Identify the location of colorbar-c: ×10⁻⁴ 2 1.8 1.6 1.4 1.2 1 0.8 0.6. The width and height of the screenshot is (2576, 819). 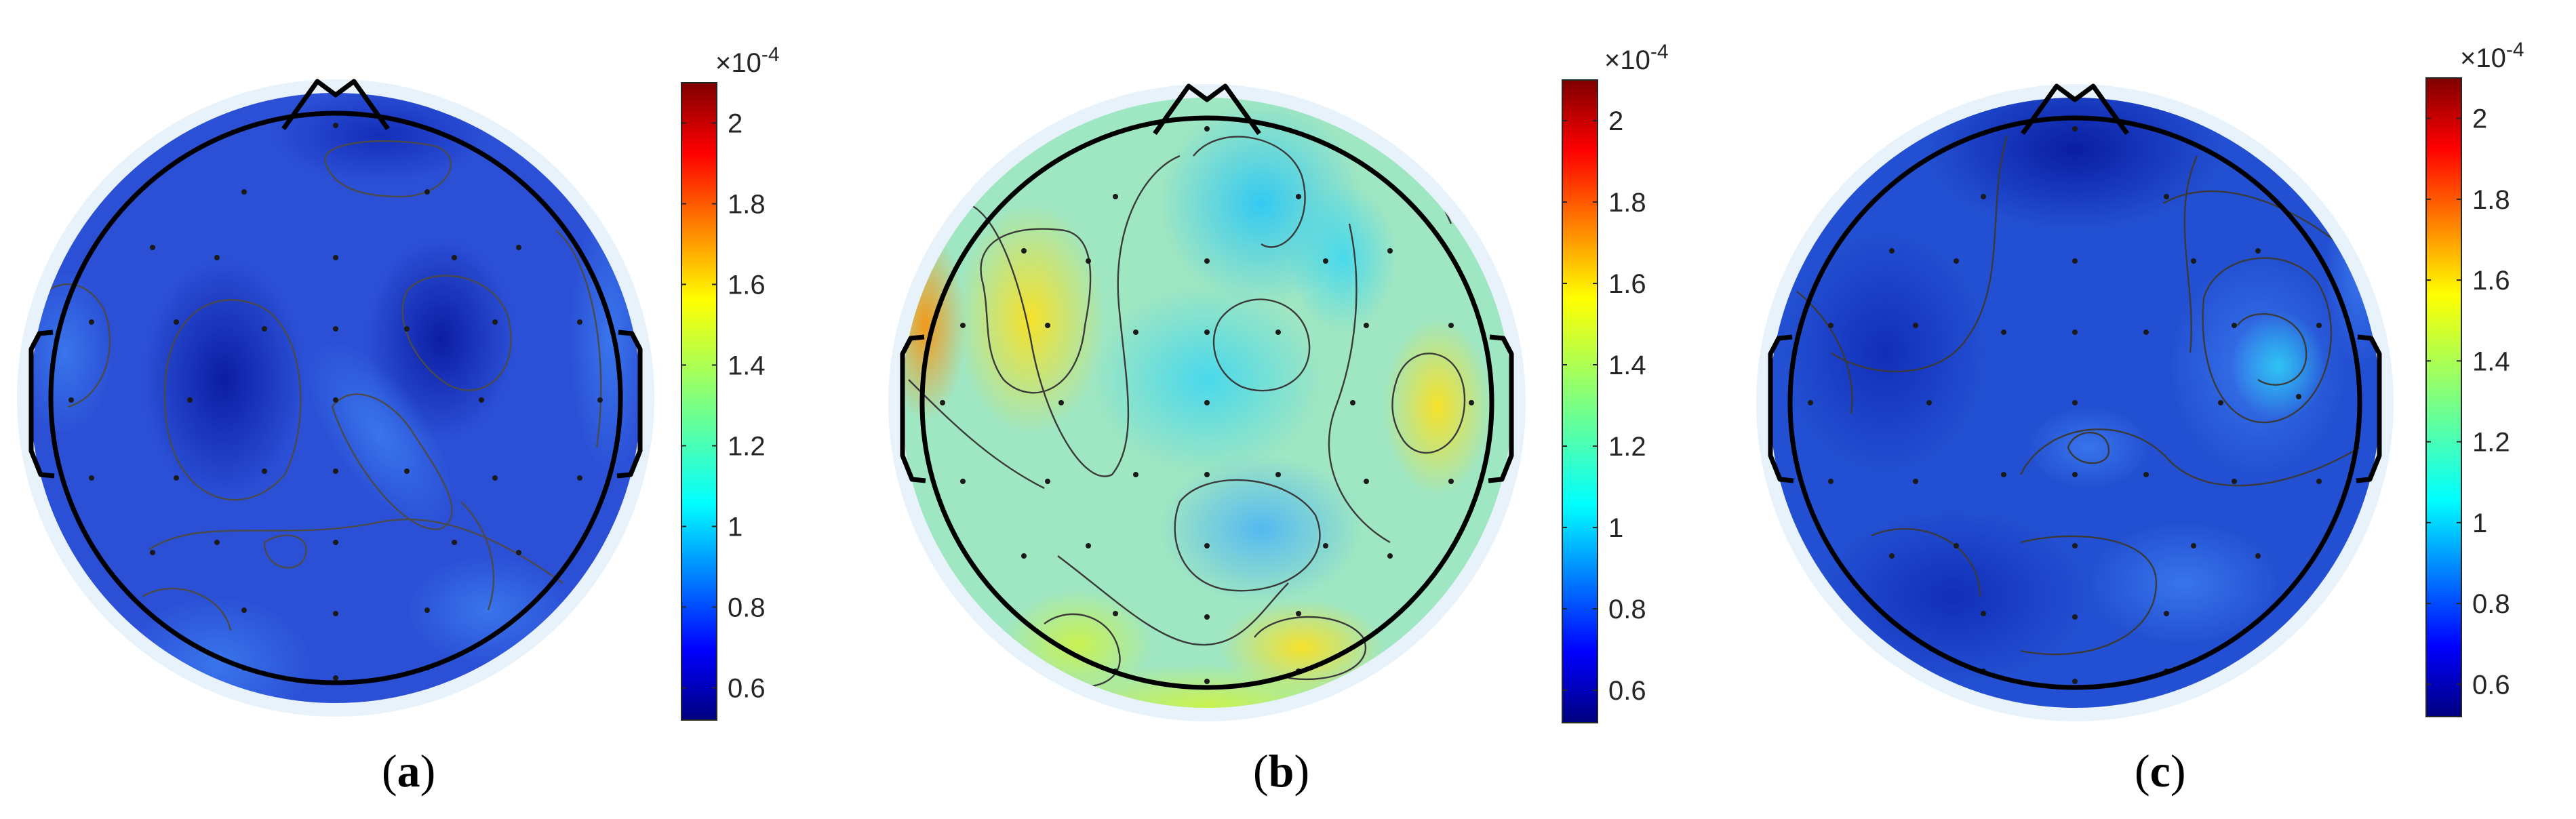
(2474, 378).